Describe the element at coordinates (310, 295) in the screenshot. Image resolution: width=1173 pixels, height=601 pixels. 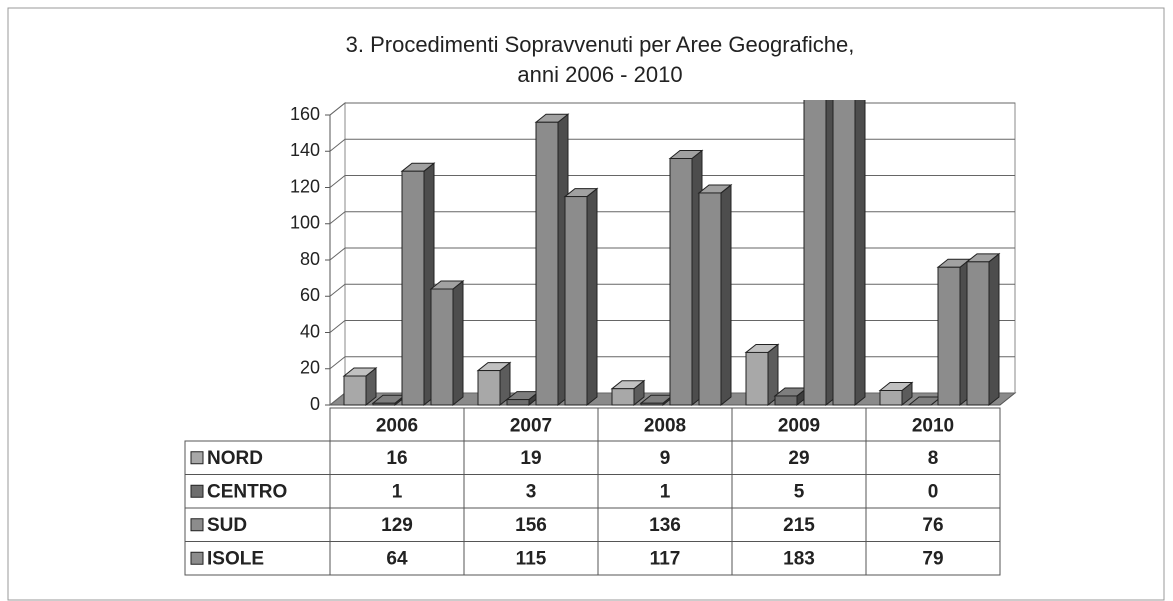
I see `y-tick-label: 60` at that location.